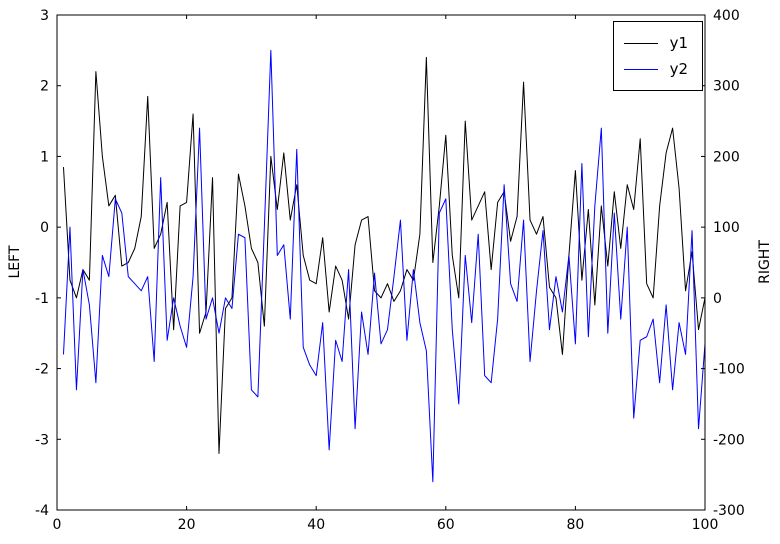 Image resolution: width=780 pixels, height=544 pixels. I want to click on legend-entry-y1: y1, so click(655, 43).